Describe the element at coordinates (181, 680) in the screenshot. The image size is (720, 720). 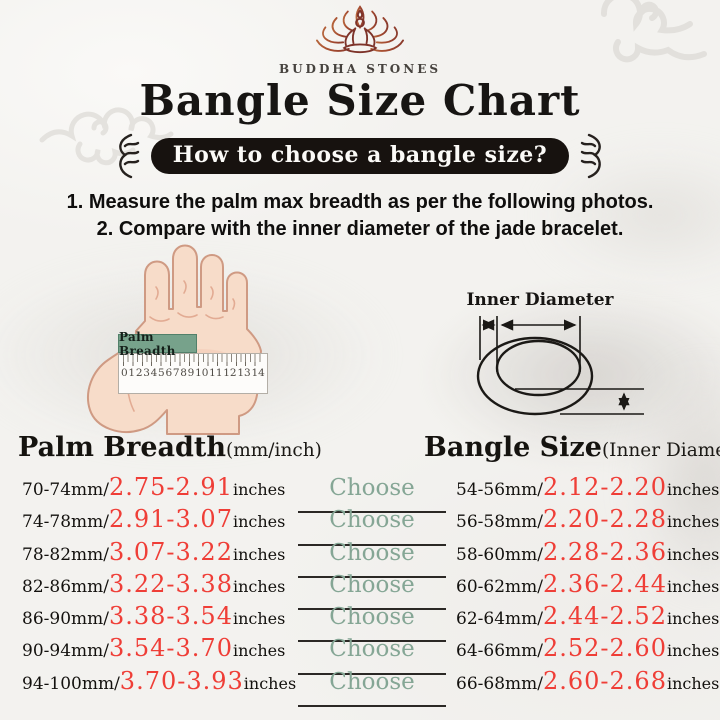
I see `palm-inch-range: 3.70-3.93` at that location.